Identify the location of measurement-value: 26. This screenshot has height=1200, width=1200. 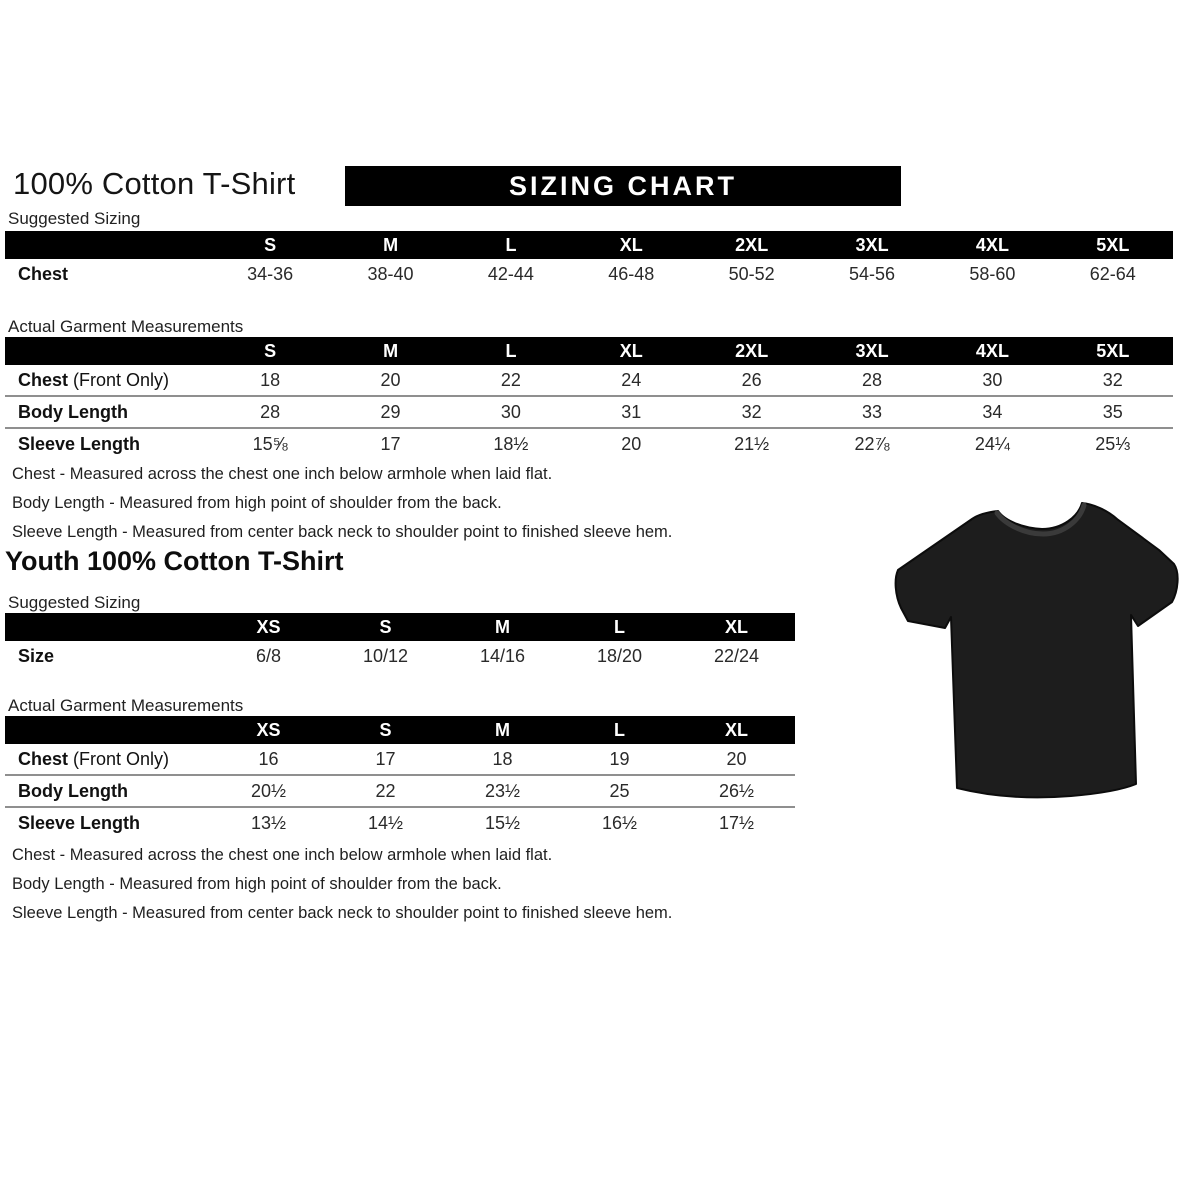
(751, 379).